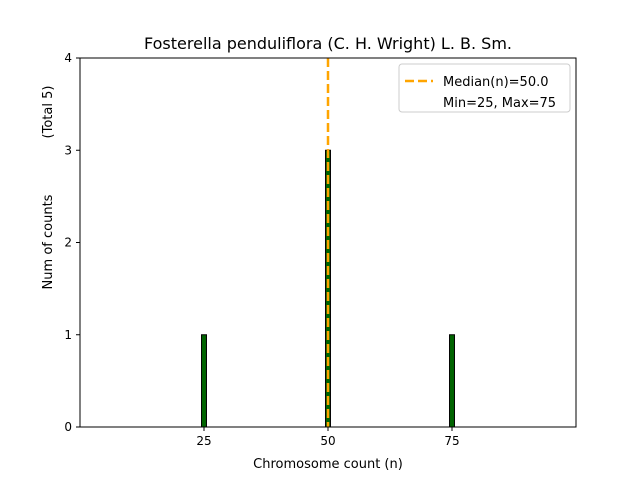 Image resolution: width=640 pixels, height=480 pixels. Describe the element at coordinates (68, 427) in the screenshot. I see `y-tick-label: 0` at that location.